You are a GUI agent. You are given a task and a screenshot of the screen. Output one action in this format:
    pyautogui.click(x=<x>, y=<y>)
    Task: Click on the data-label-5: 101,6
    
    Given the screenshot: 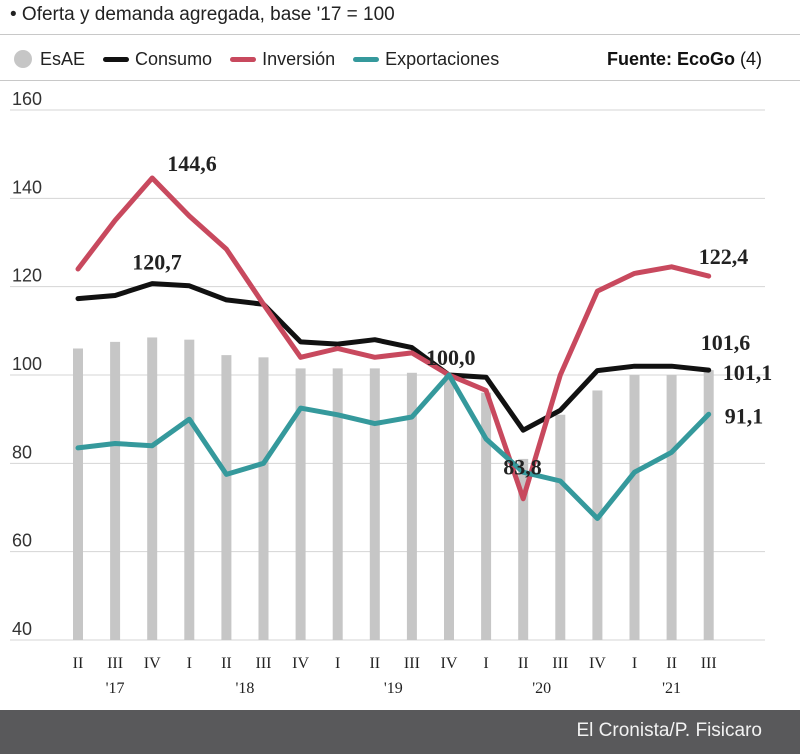 What is the action you would take?
    pyautogui.click(x=726, y=342)
    